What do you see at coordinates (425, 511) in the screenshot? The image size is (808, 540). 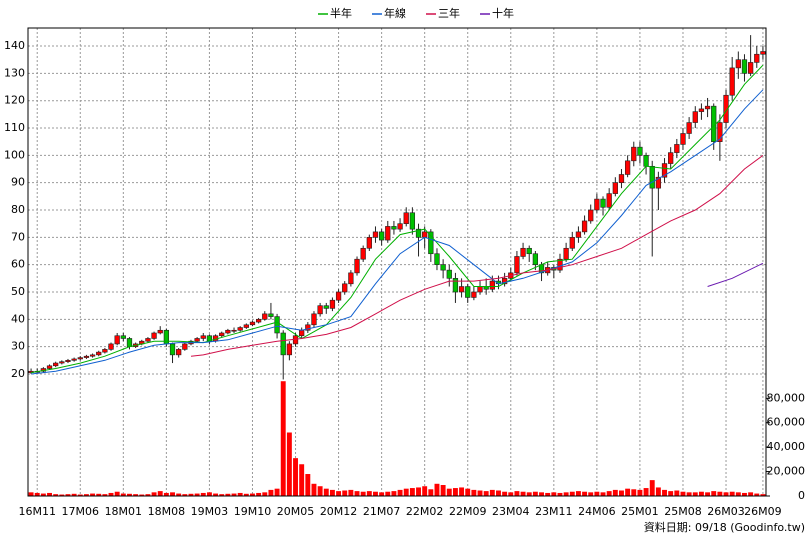 I see `x-tick-label: 22M02` at bounding box center [425, 511].